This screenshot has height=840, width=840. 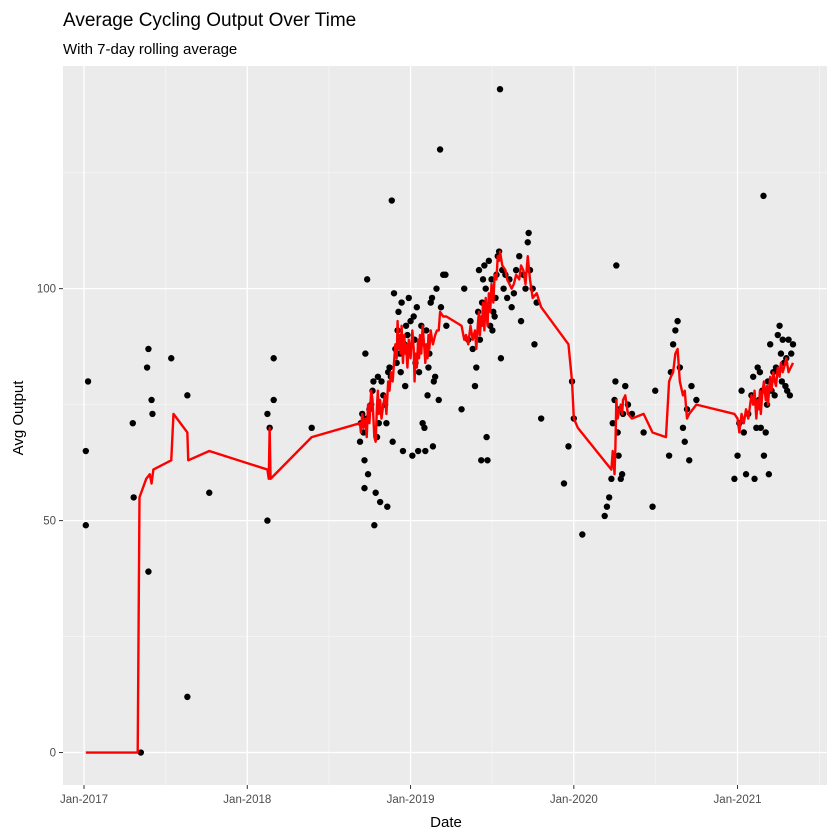 What do you see at coordinates (446, 822) in the screenshot?
I see `x-axis-title: Date` at bounding box center [446, 822].